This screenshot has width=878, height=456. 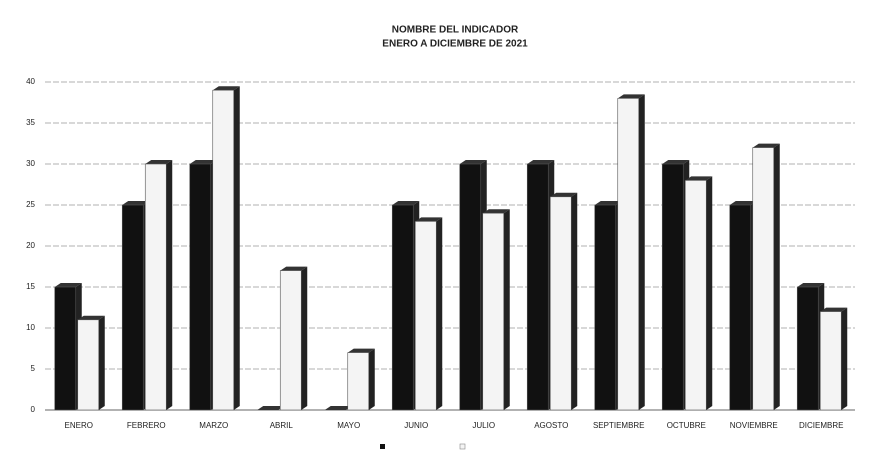 I want to click on x-tick-label: NOVIEMBRE, so click(x=754, y=425).